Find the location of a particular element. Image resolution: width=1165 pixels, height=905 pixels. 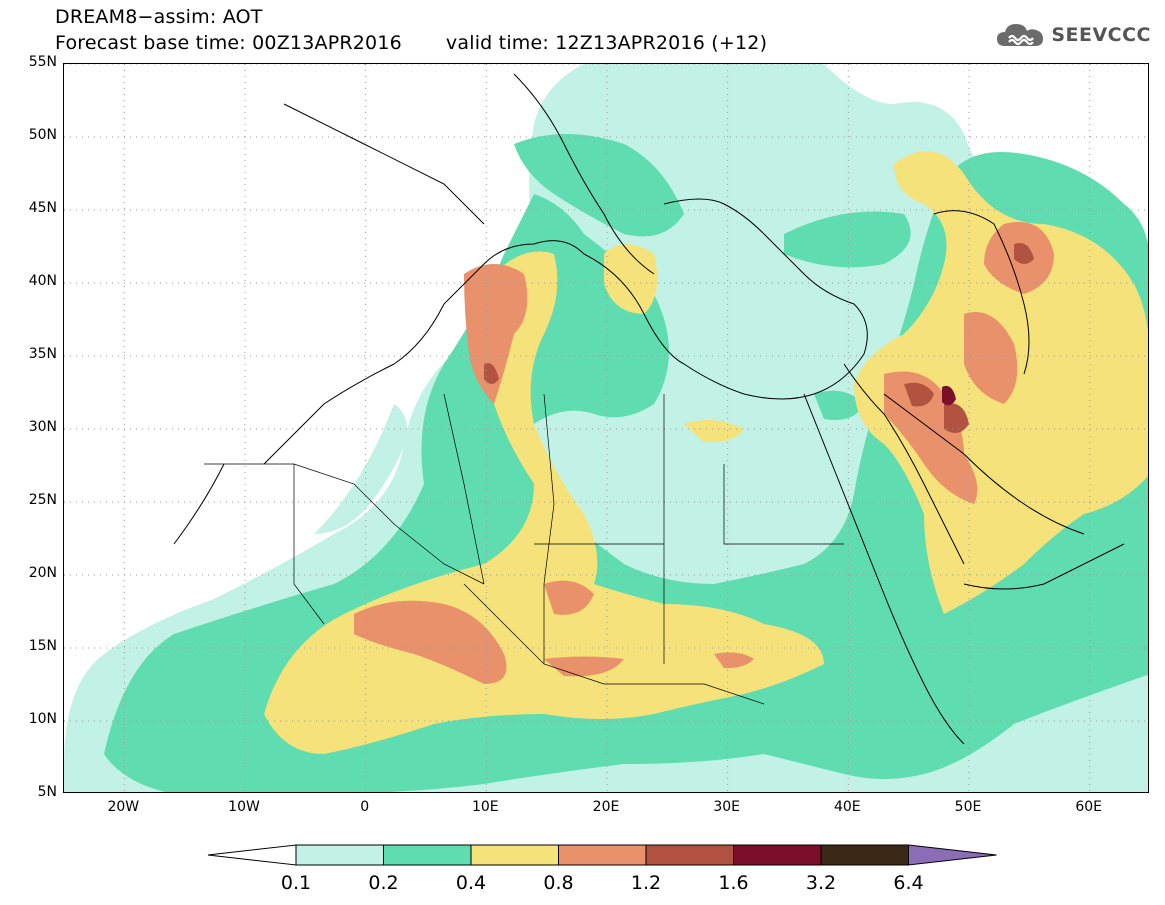

longitude-label: 60E is located at coordinates (1088, 807).